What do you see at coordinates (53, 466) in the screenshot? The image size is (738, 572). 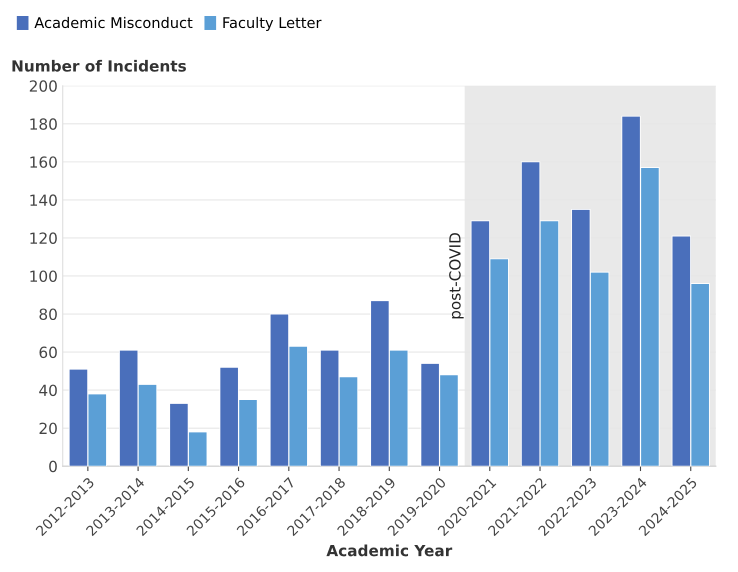 I see `y-tick-label: 0` at bounding box center [53, 466].